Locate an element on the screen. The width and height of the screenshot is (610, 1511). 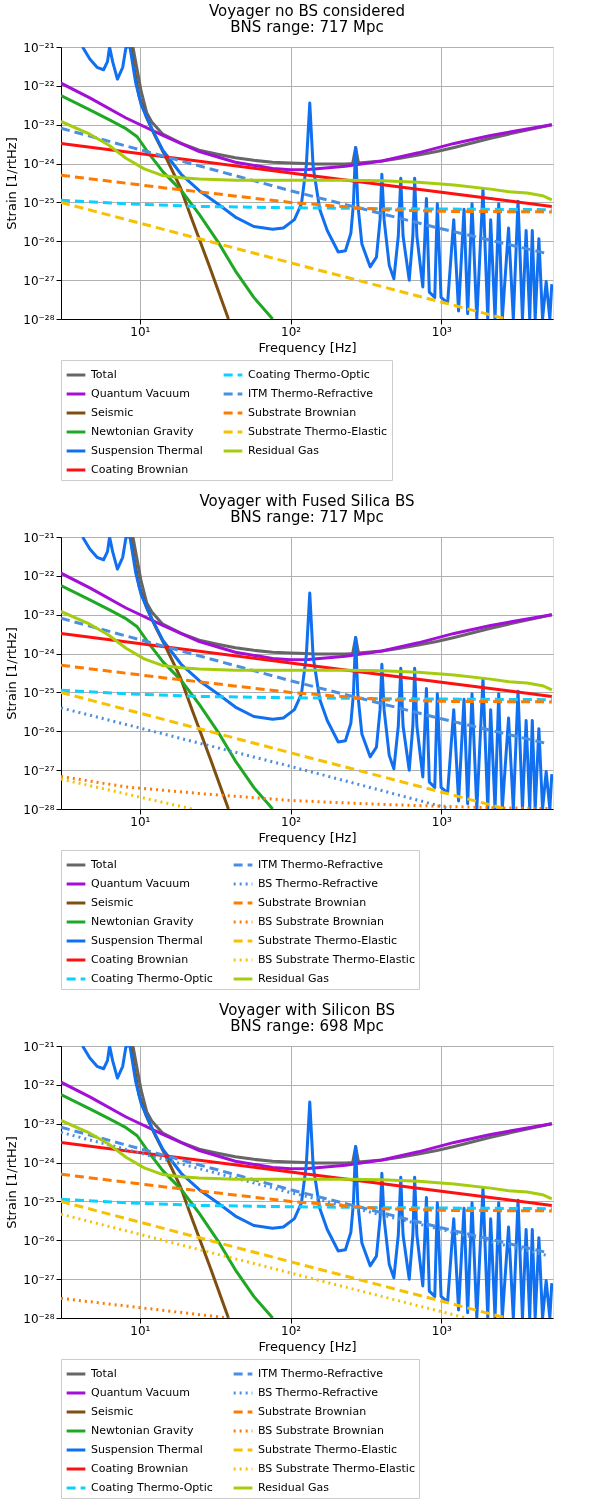
chart-title: Voyager no BS considered is located at coordinates (307, 11).